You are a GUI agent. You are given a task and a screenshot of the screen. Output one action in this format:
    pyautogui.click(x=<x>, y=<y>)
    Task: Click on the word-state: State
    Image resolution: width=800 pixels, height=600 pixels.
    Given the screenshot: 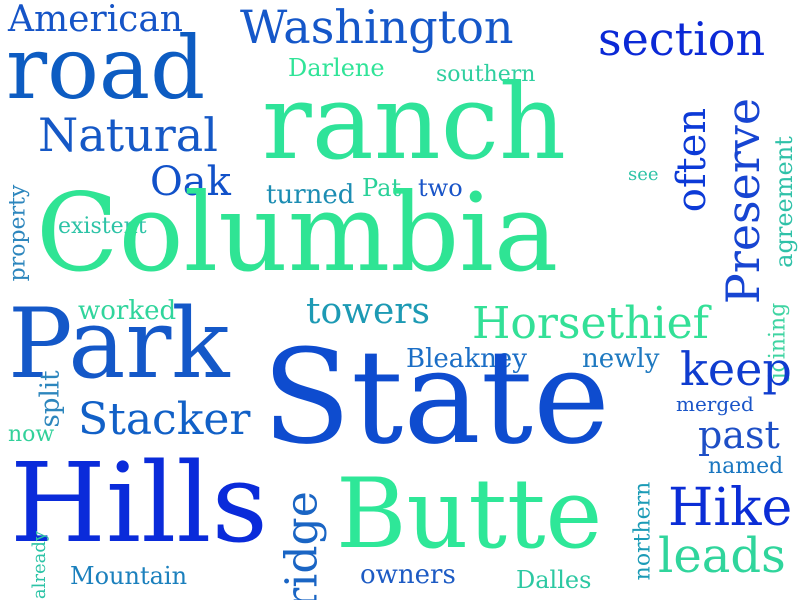 What is the action you would take?
    pyautogui.click(x=436, y=397)
    